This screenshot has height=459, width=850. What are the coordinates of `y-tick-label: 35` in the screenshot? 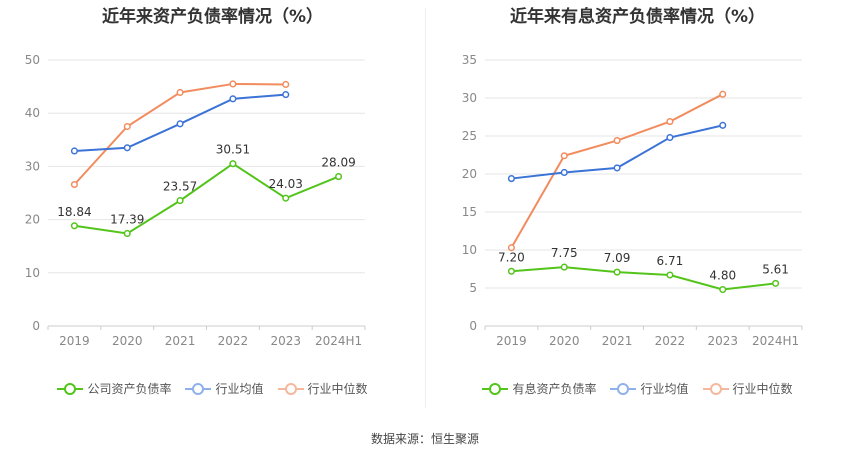 It's located at (469, 60).